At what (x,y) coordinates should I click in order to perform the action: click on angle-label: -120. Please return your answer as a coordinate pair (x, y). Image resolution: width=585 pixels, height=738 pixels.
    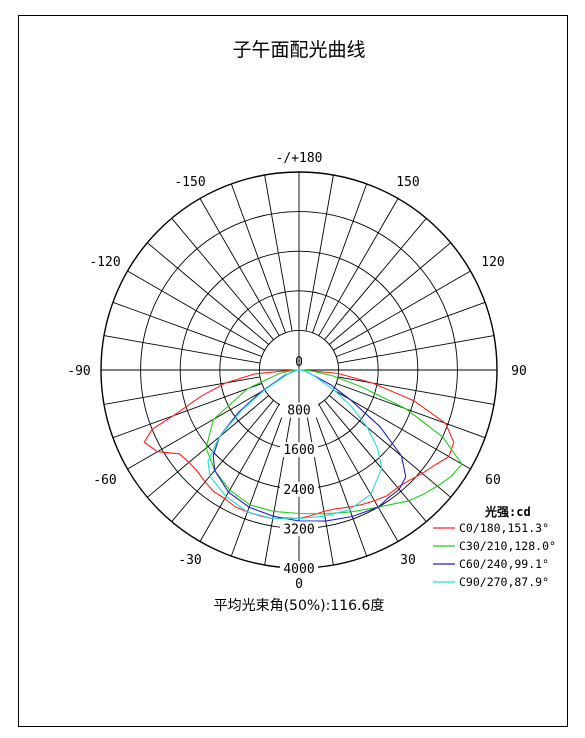
    Looking at the image, I should click on (104, 262).